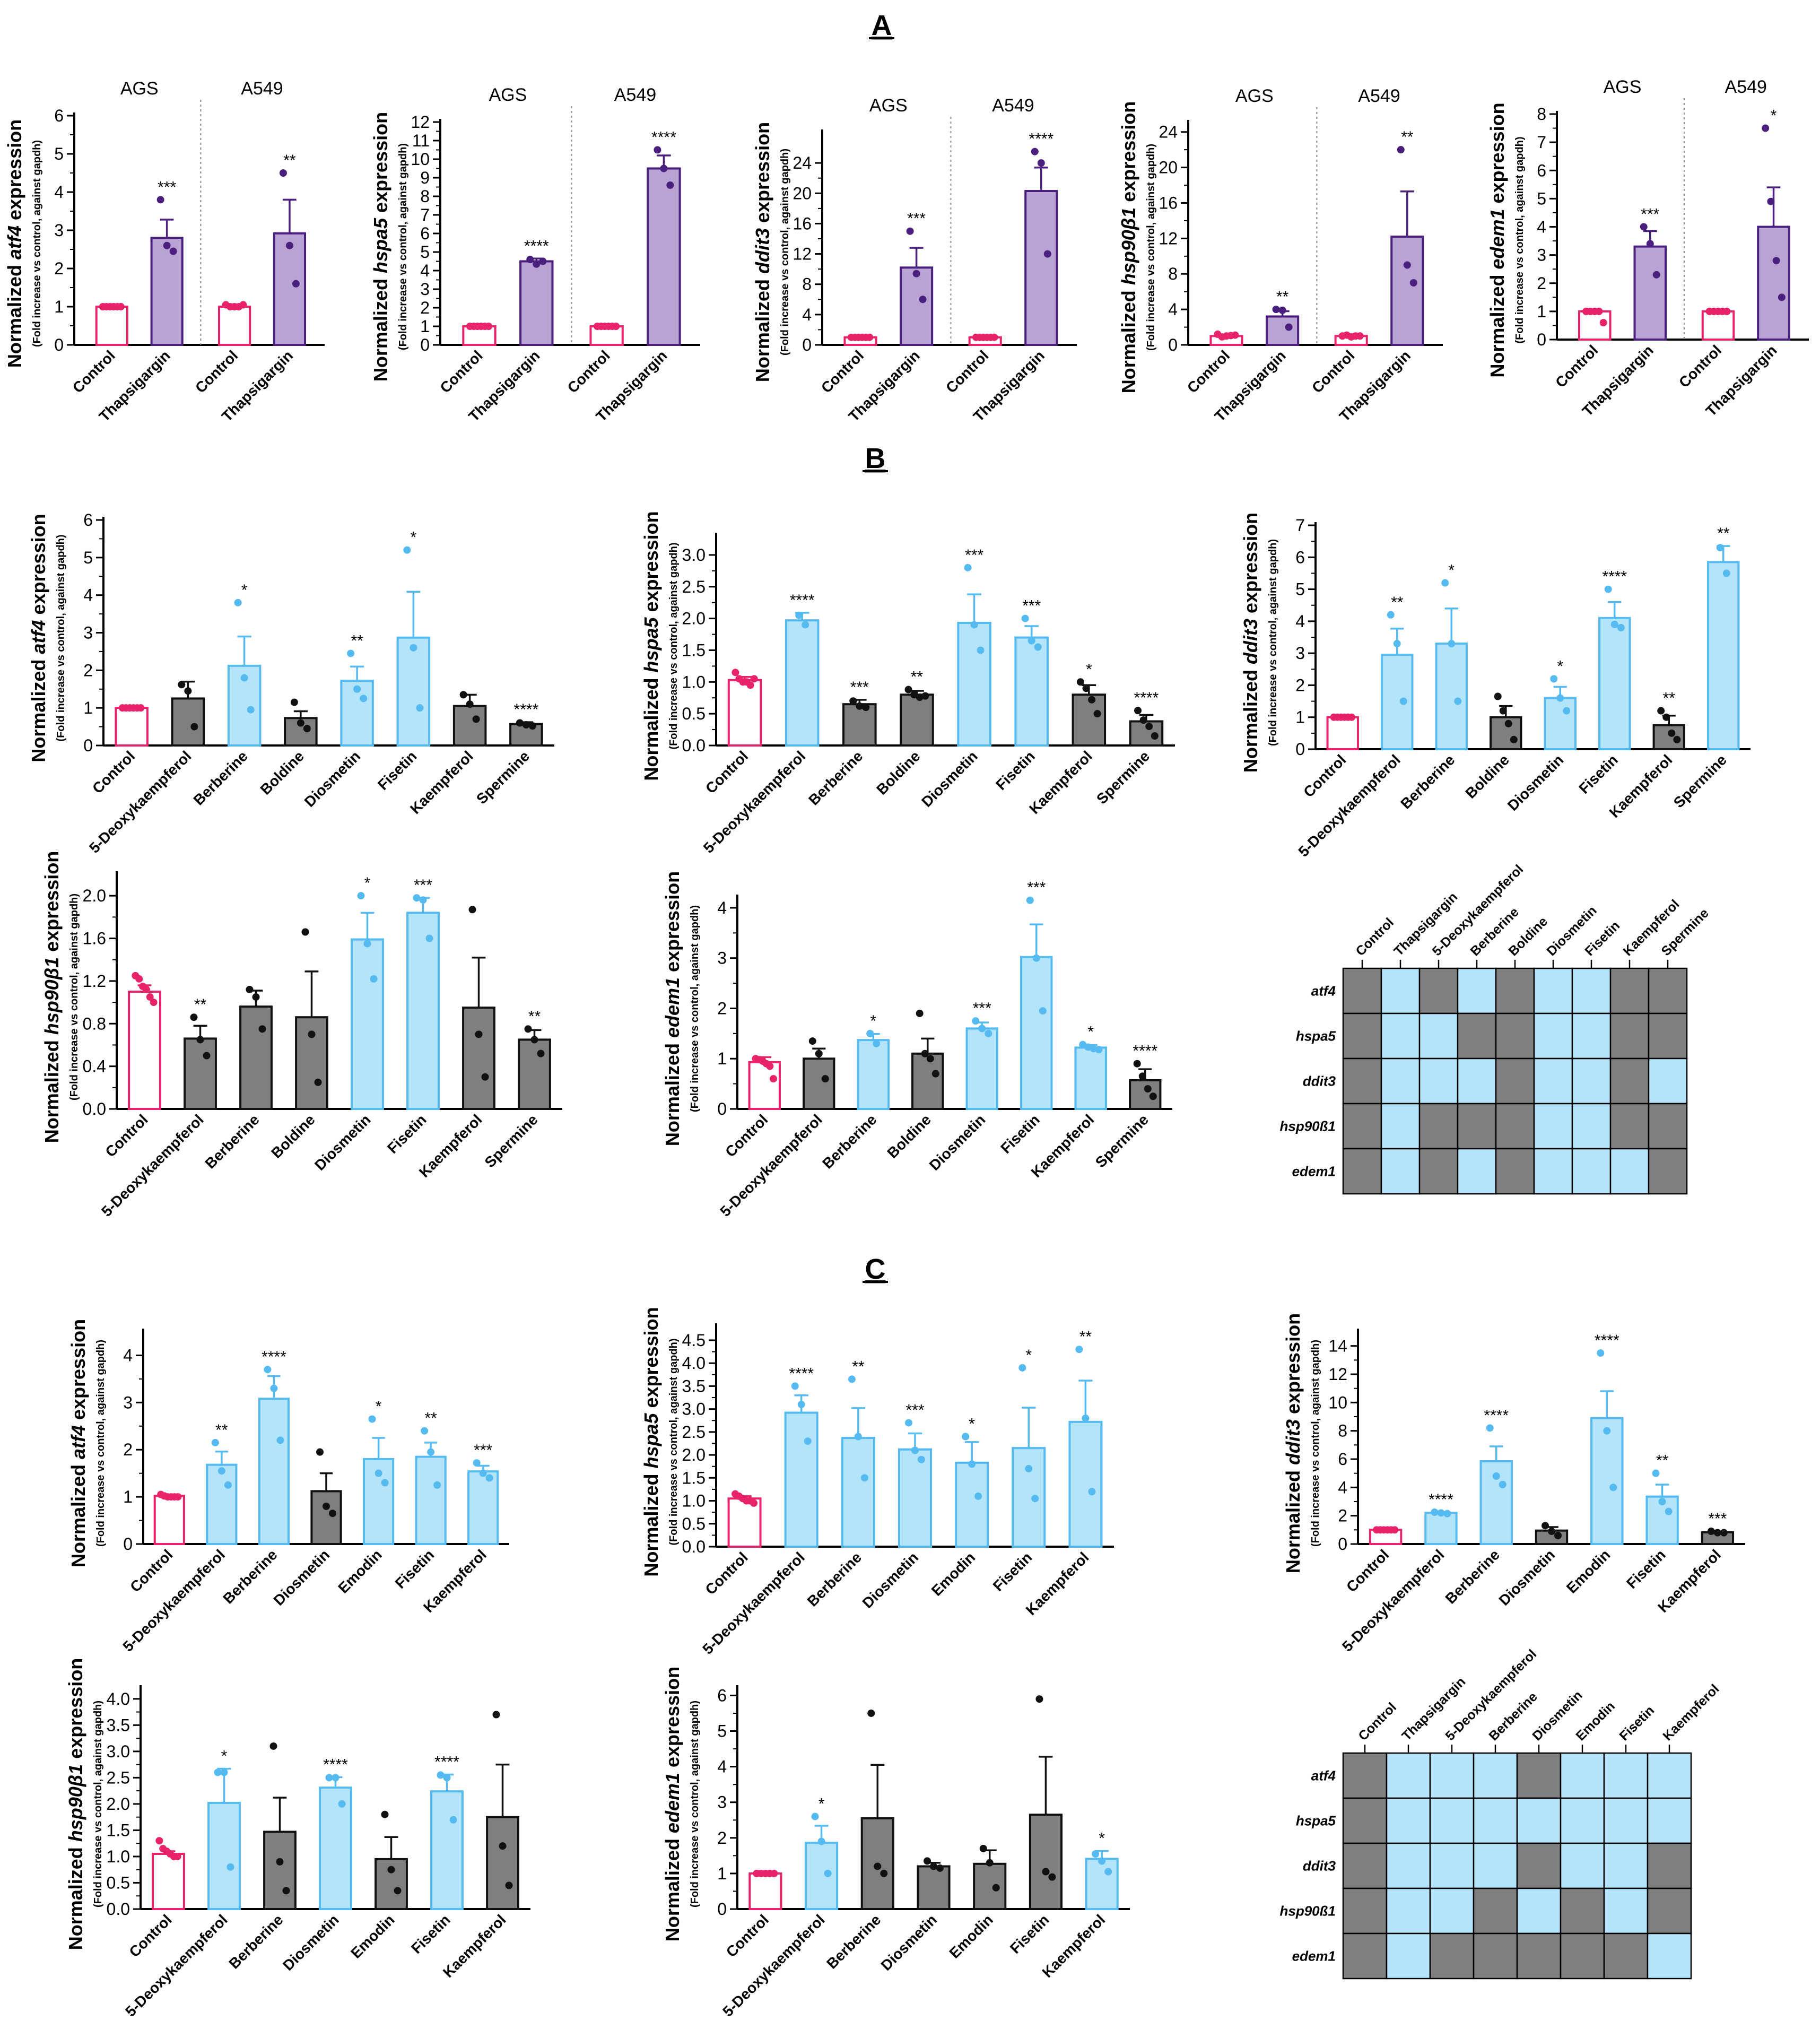 The height and width of the screenshot is (2038, 1820). What do you see at coordinates (1314, 1172) in the screenshot?
I see `heatmap-row-label: edem1` at bounding box center [1314, 1172].